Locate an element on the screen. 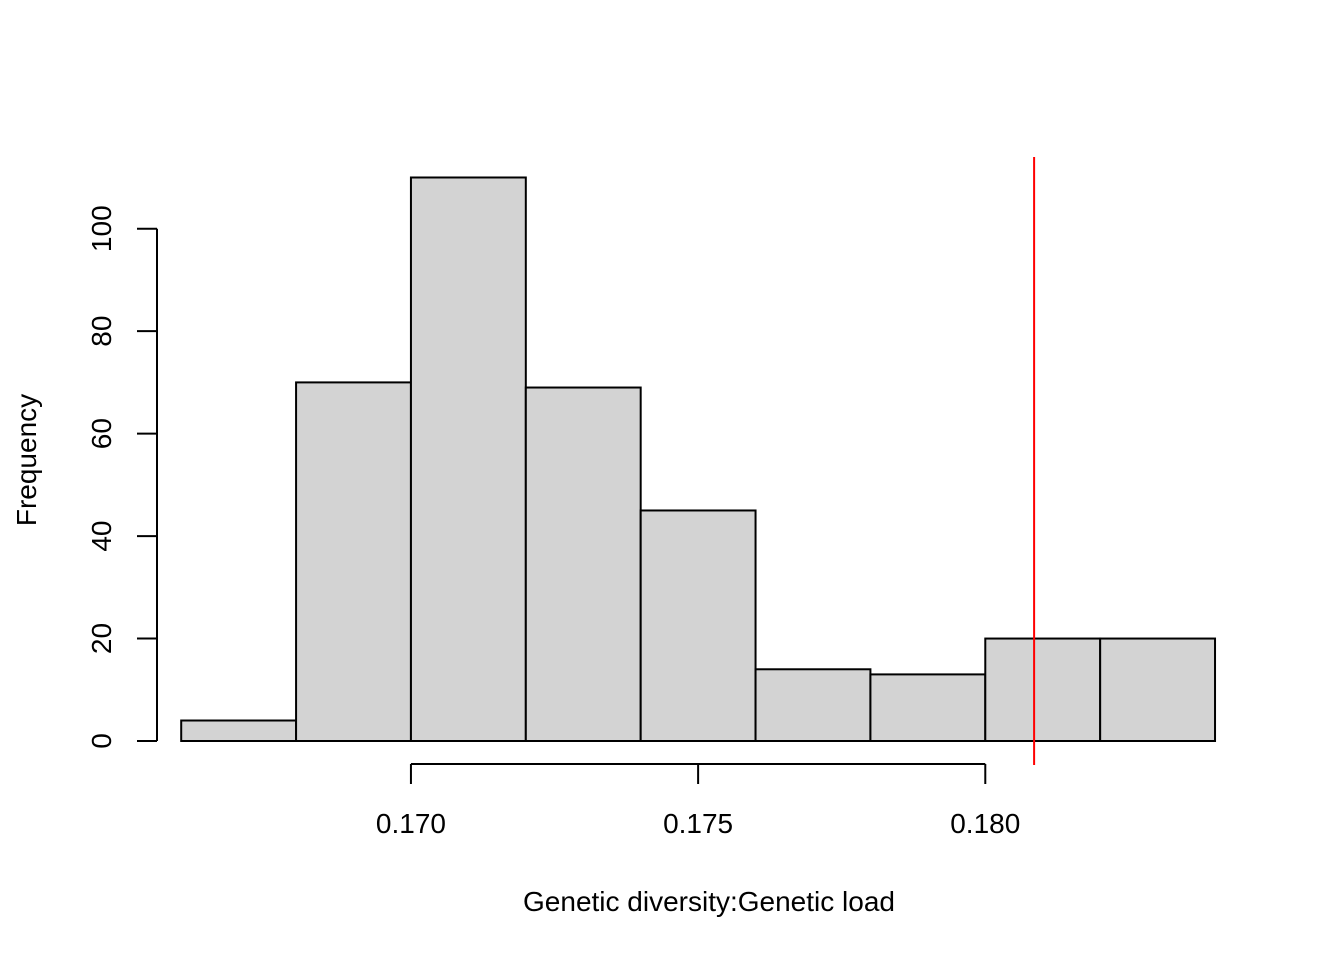  y-tick-label-3: 60 is located at coordinates (101, 433).